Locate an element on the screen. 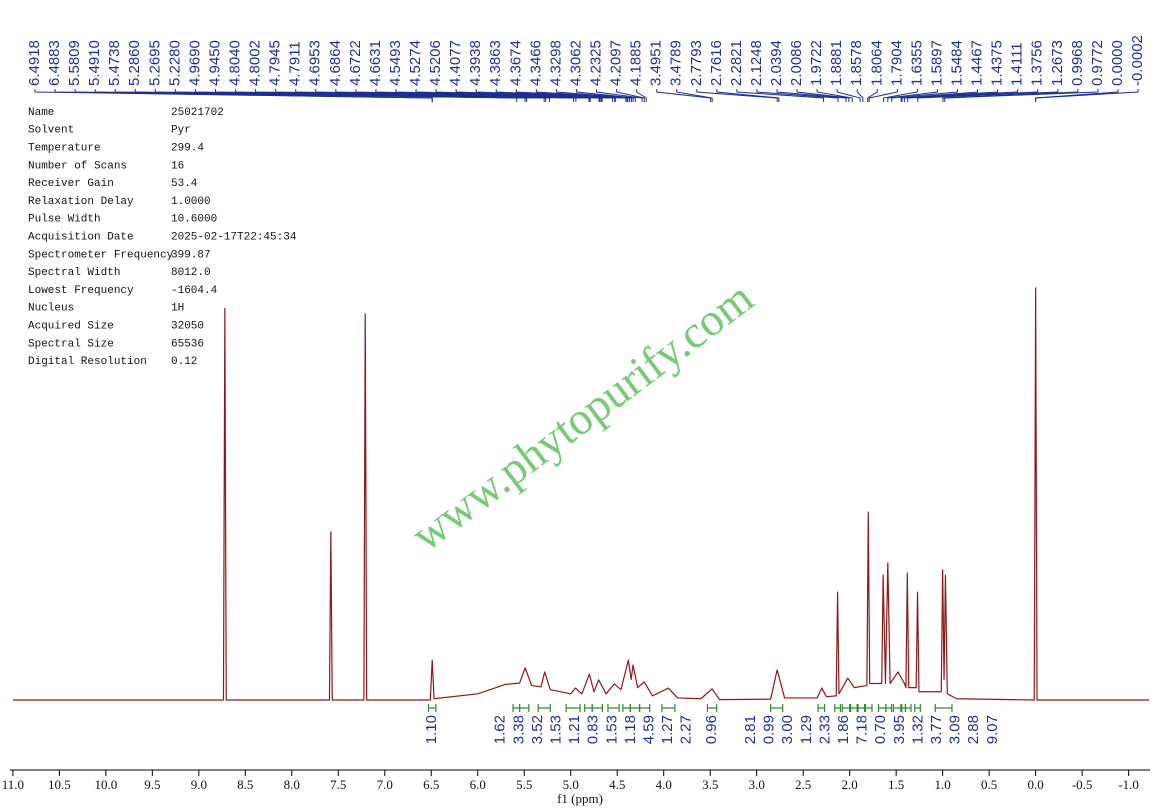 The height and width of the screenshot is (811, 1164). x-tick-label: -0.5 is located at coordinates (1082, 784).